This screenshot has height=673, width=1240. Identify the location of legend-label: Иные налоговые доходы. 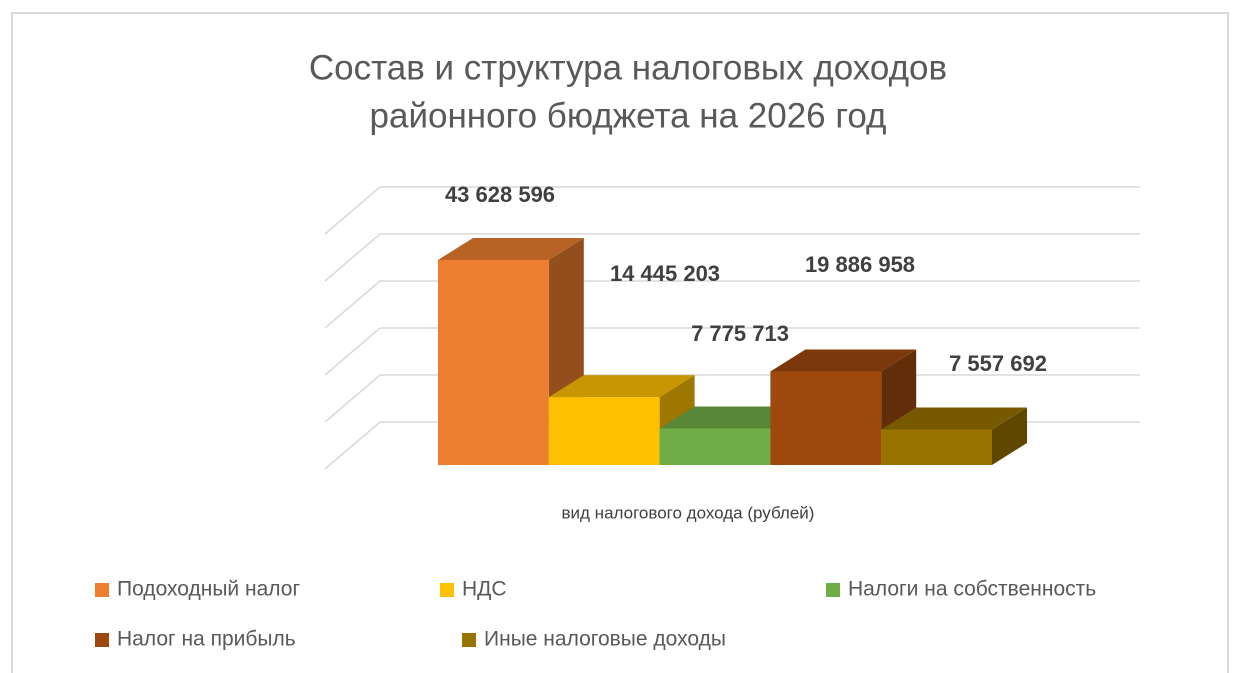
(605, 639).